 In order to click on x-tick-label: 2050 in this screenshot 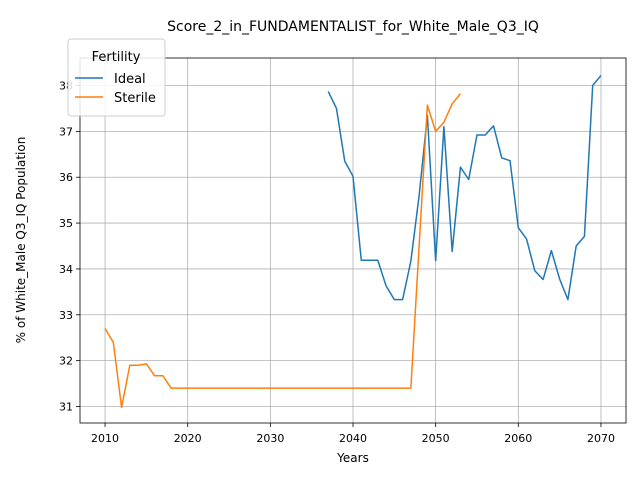, I will do `click(436, 438)`.